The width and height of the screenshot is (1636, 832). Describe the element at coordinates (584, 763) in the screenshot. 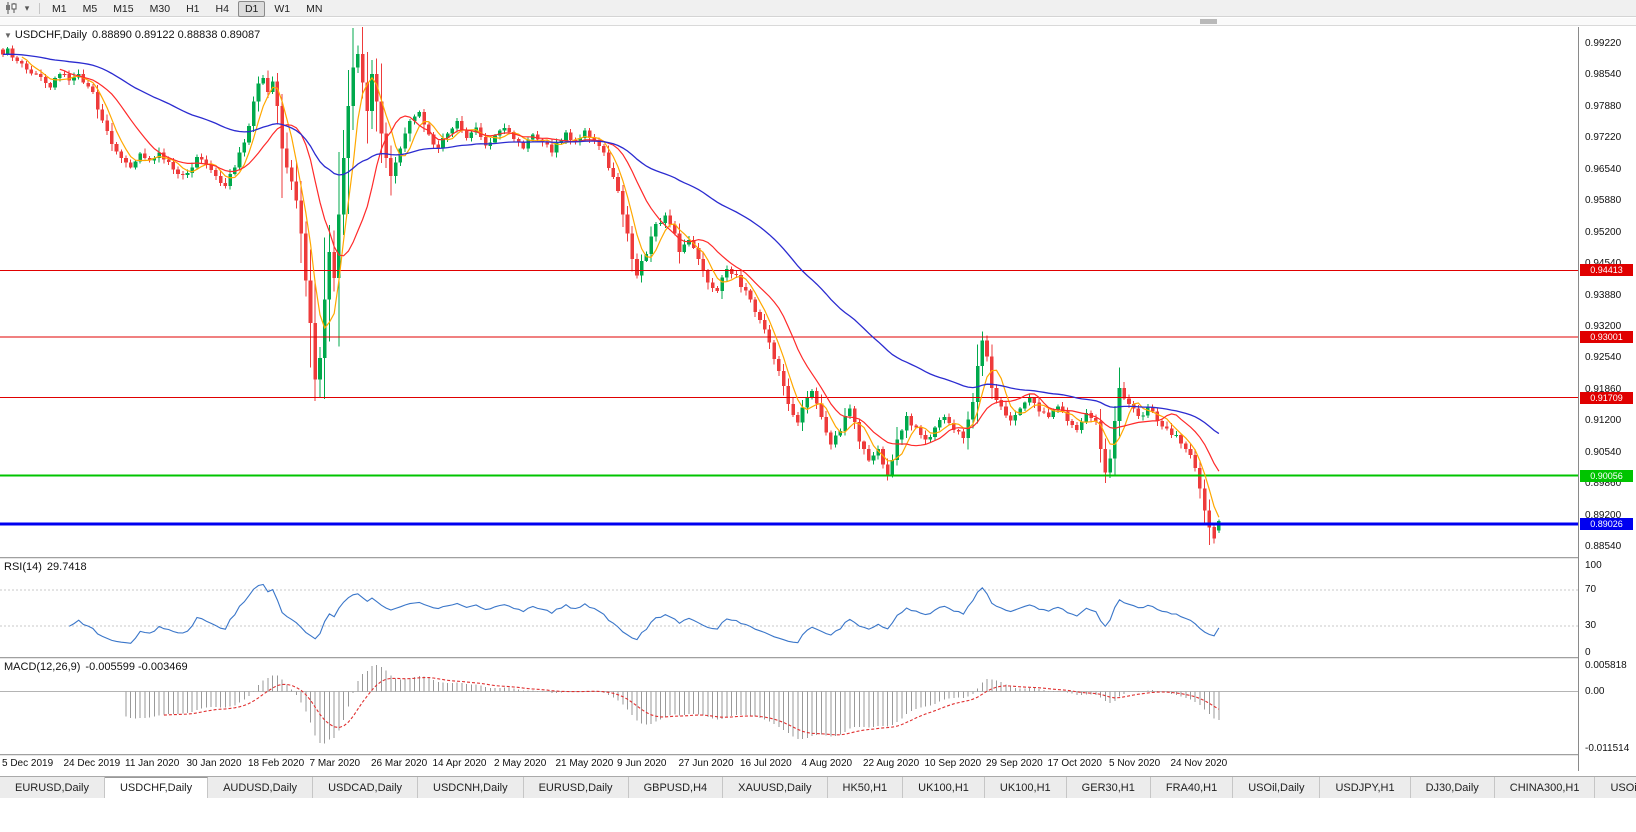

I see `date-axis-label: 21 May 2020` at that location.